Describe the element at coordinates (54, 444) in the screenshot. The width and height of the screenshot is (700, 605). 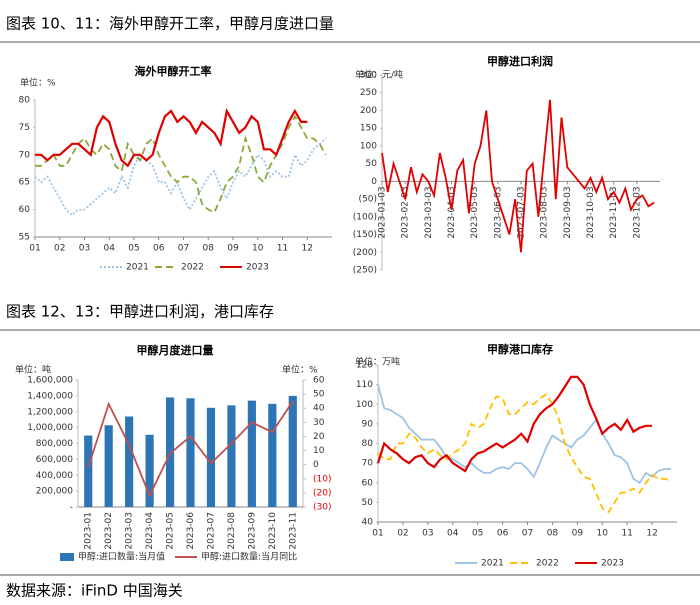
I see `y-tick-label: 800,000` at that location.